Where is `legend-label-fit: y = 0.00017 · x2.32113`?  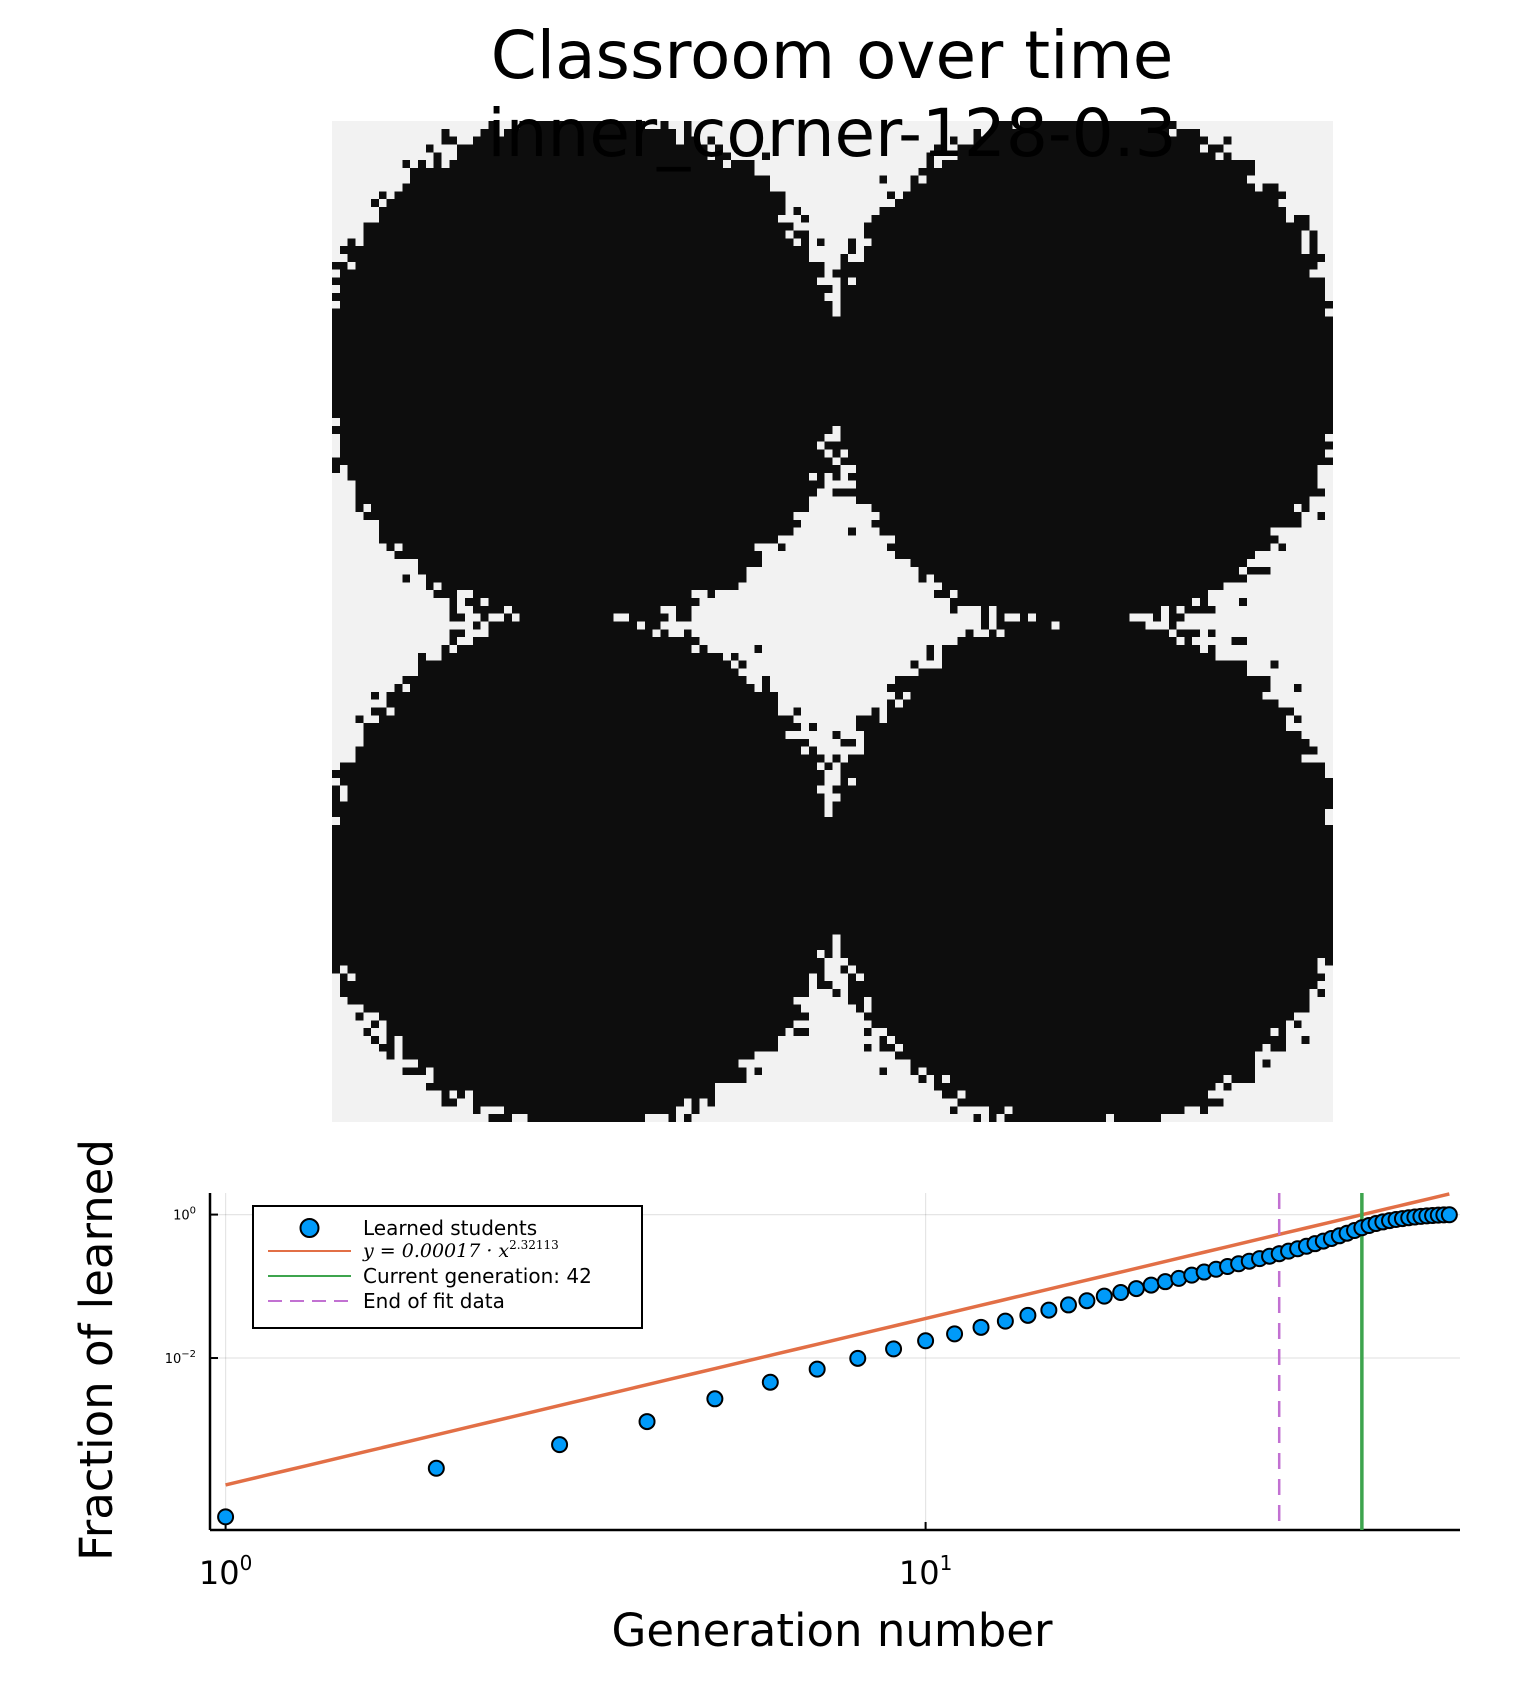 legend-label-fit: y = 0.00017 · x2.32113 is located at coordinates (460, 1250).